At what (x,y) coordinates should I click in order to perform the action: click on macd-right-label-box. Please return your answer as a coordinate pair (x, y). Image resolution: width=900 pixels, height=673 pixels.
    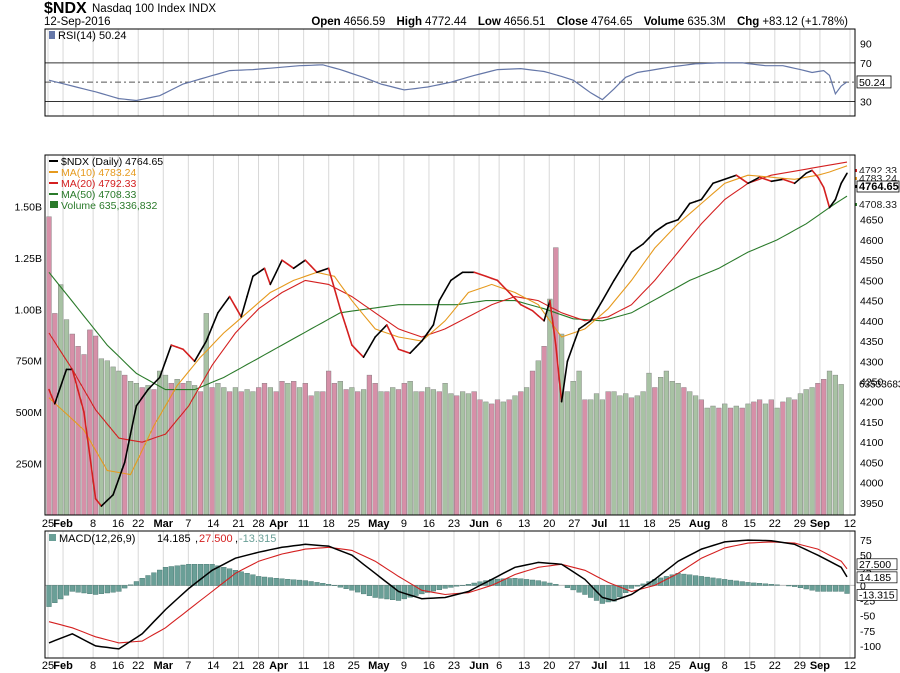
    Looking at the image, I should click on (877, 564).